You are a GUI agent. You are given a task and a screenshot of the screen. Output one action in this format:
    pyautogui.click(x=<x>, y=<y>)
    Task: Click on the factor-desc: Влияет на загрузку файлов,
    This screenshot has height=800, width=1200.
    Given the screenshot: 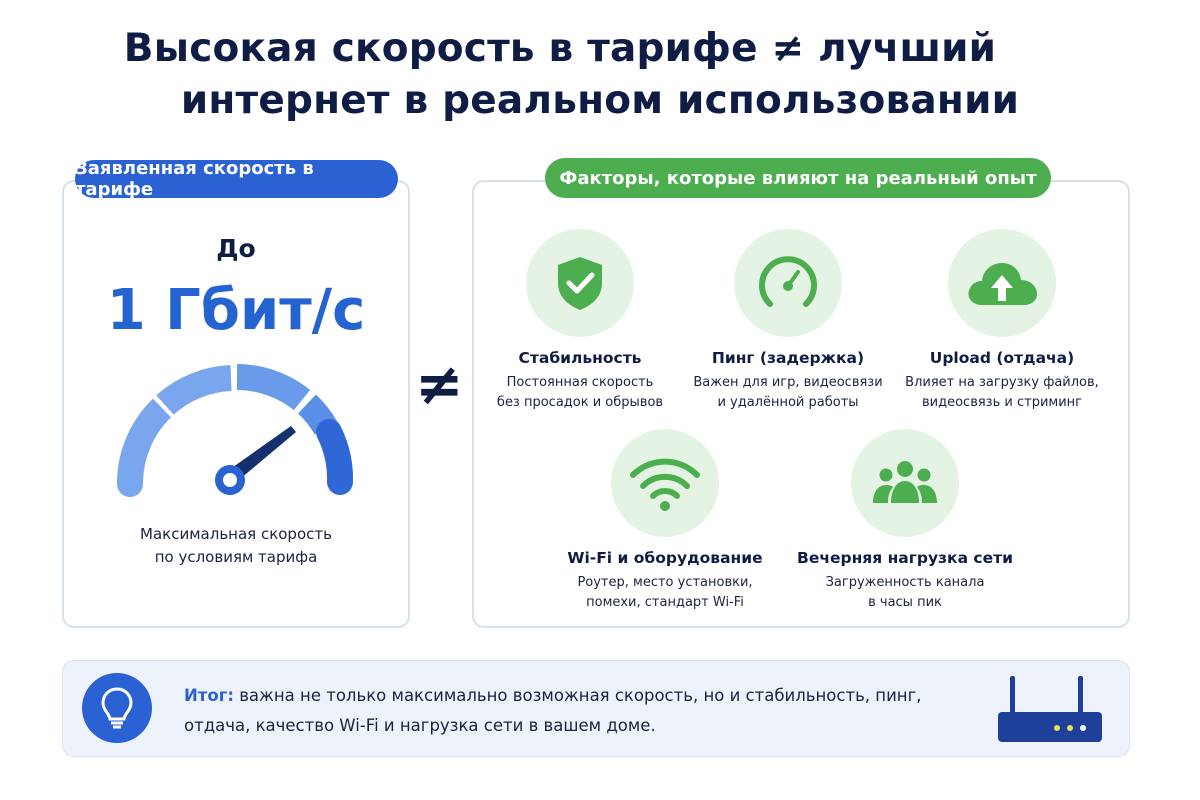 What is the action you would take?
    pyautogui.click(x=1002, y=382)
    